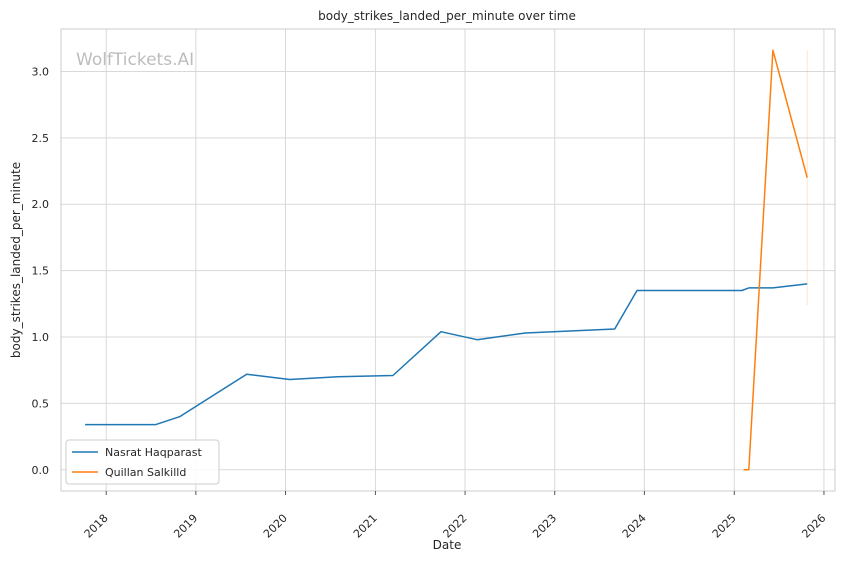  I want to click on x-tick-label: 2025, so click(724, 526).